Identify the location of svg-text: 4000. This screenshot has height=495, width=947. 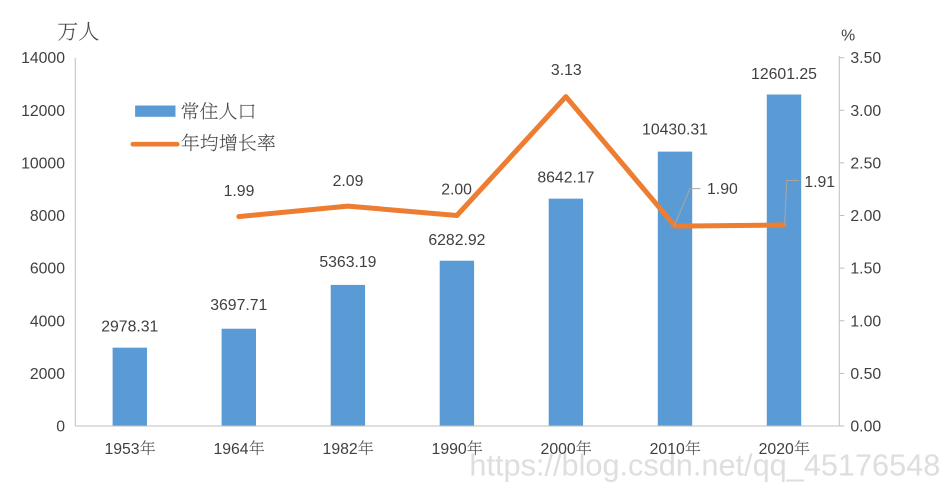
(47, 321).